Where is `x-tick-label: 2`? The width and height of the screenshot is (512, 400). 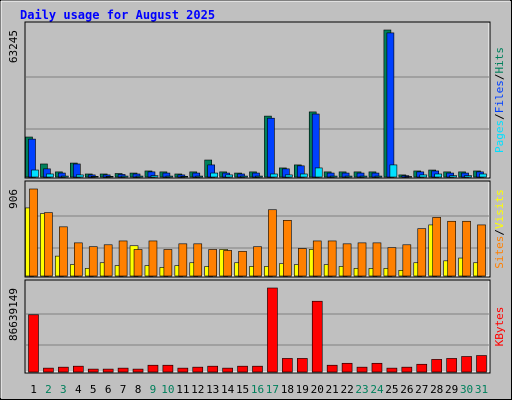
x-tick-label: 2 is located at coordinates (48, 389).